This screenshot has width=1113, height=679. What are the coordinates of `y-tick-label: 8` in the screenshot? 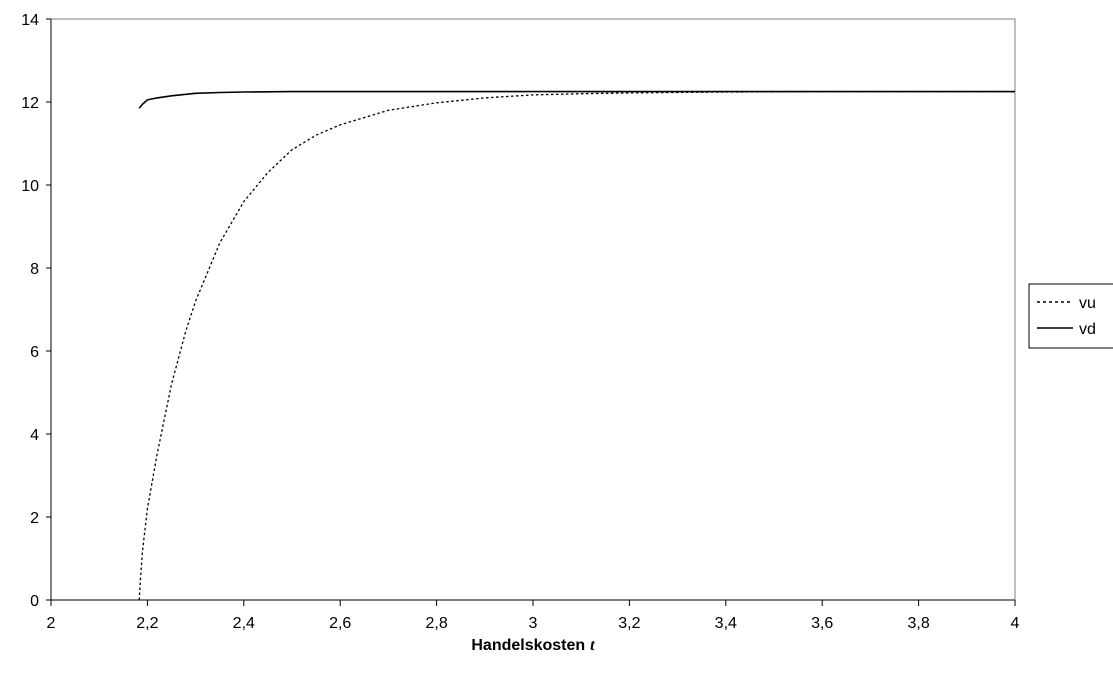 It's located at (34, 269).